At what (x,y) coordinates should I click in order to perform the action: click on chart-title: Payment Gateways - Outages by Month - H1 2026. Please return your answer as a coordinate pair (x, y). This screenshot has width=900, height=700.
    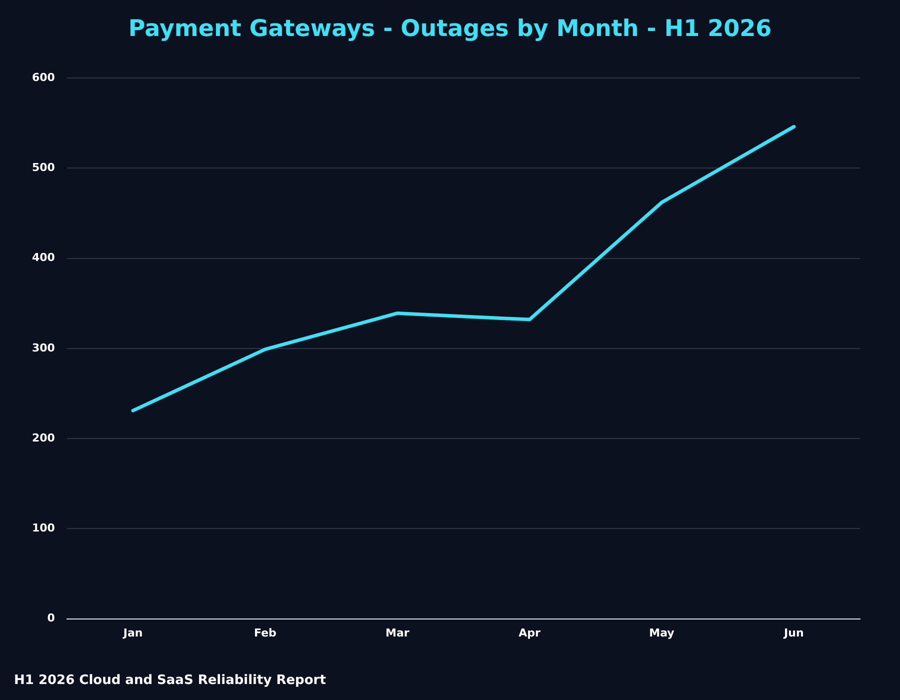
    Looking at the image, I should click on (450, 29).